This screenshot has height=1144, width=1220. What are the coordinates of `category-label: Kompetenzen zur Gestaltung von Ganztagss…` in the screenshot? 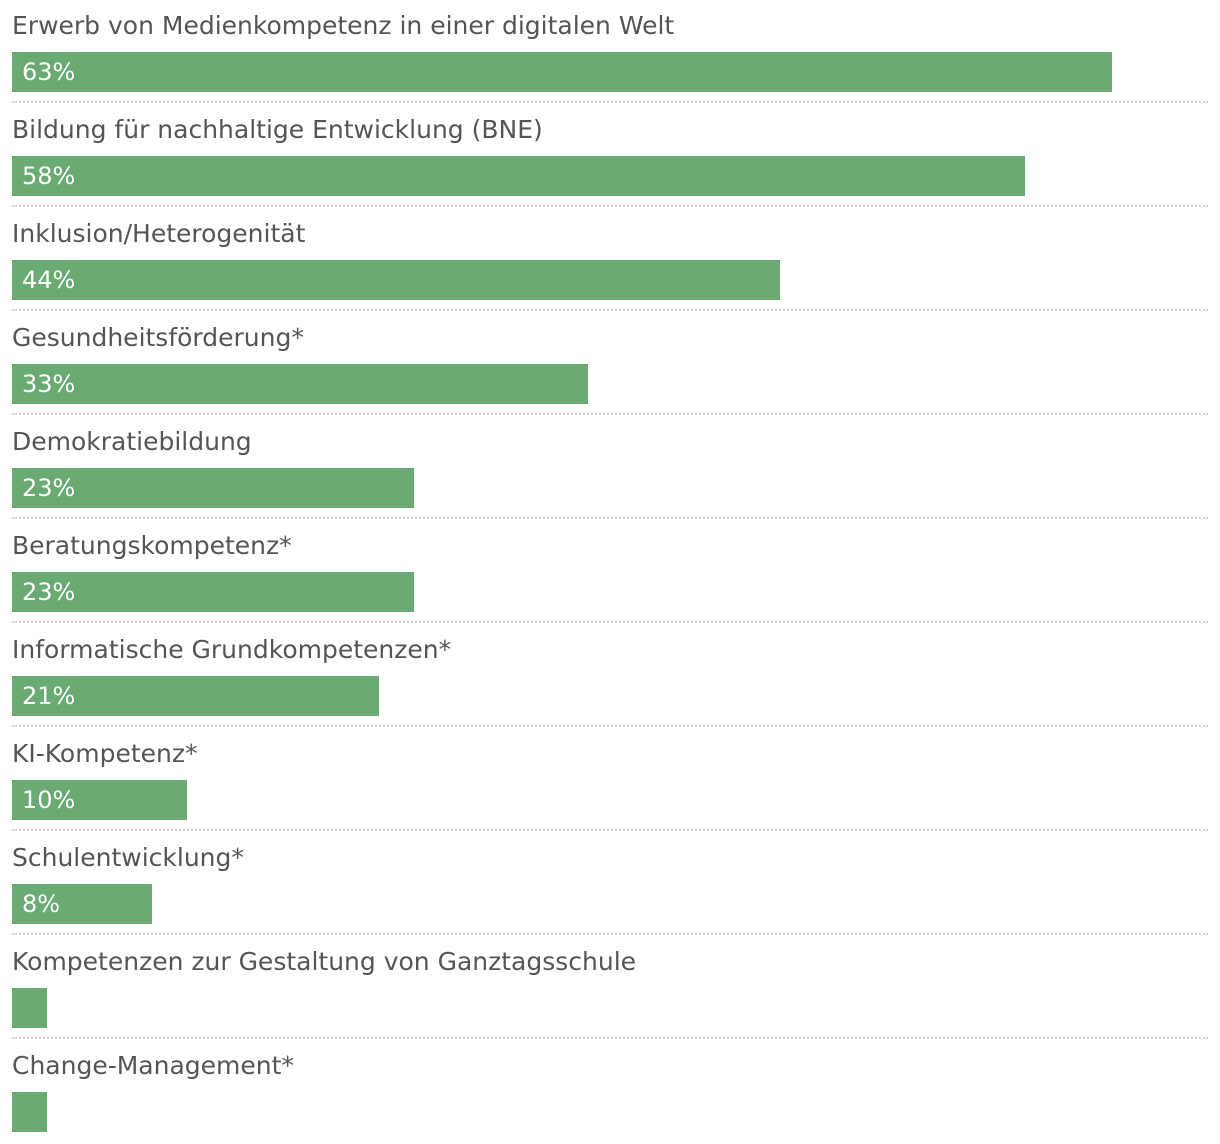 It's located at (324, 961).